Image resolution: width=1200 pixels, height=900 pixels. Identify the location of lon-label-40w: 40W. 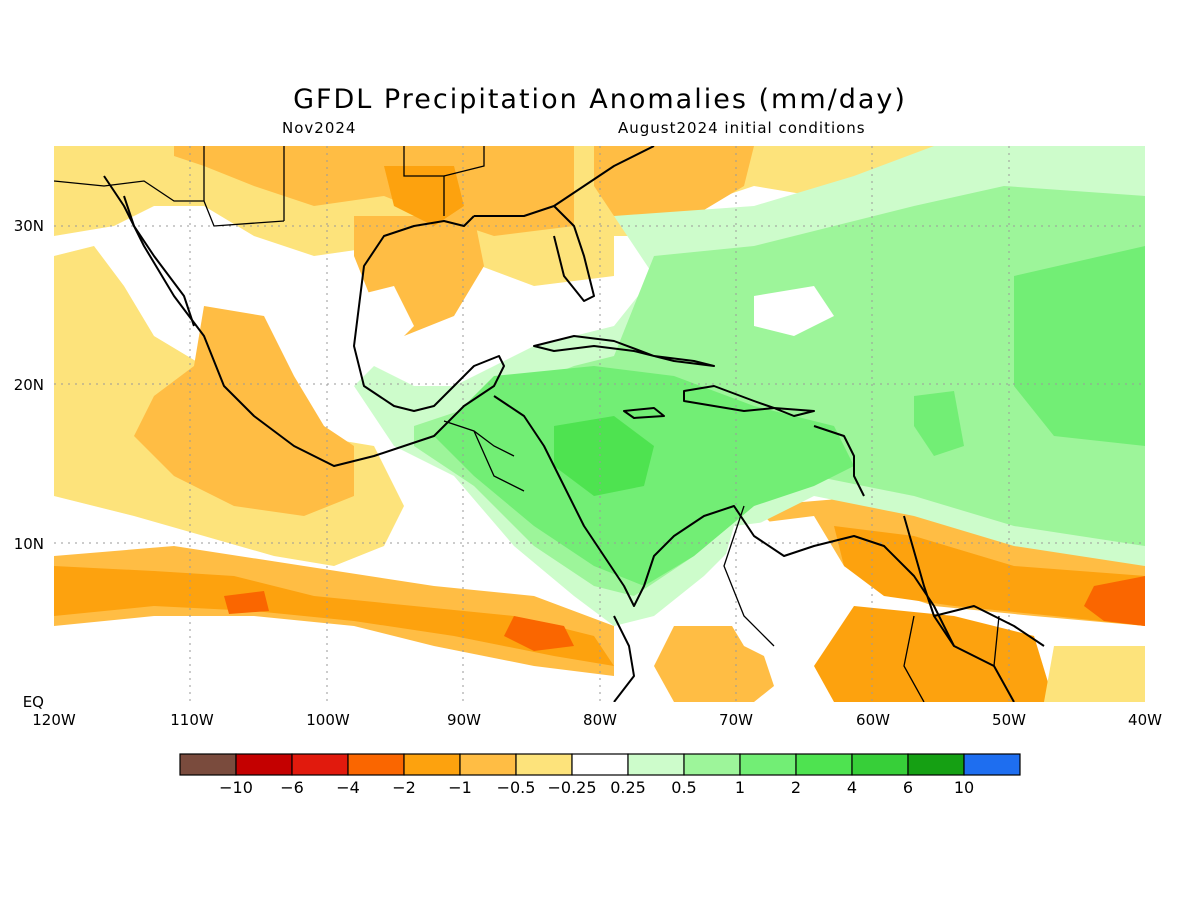
(1145, 720).